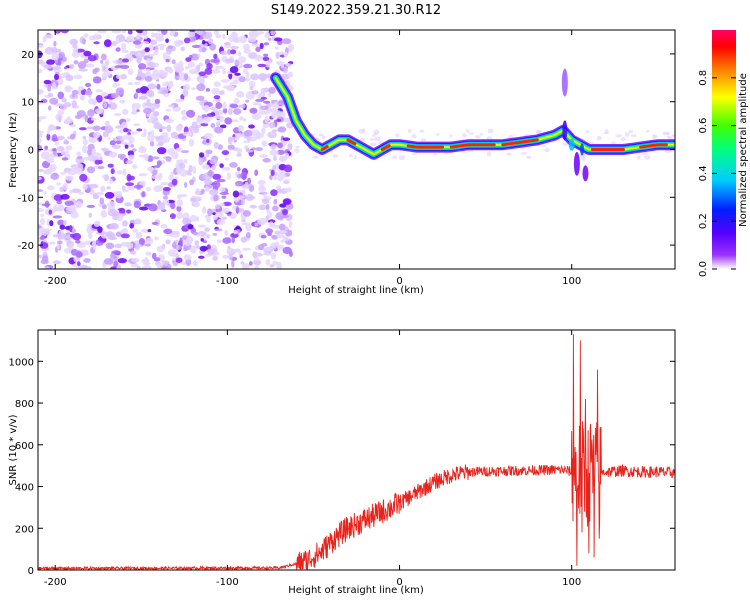 The width and height of the screenshot is (750, 600). What do you see at coordinates (743, 150) in the screenshot?
I see `colorbar-label: Normalized spectral amplitude` at bounding box center [743, 150].